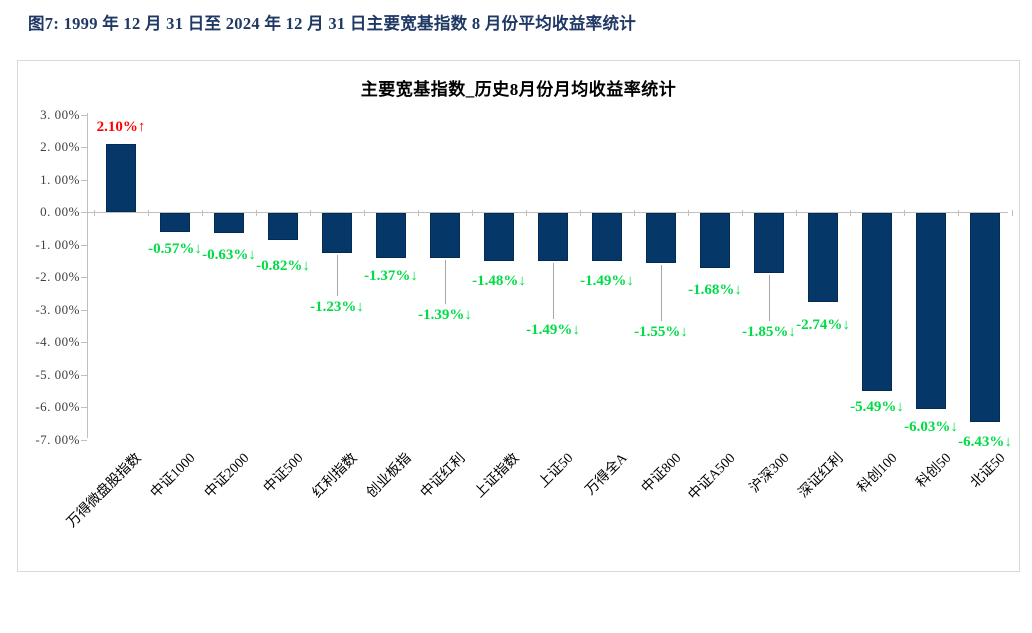 This screenshot has width=1032, height=633. What do you see at coordinates (518, 89) in the screenshot?
I see `chart-title: 主要宽基指数_历史8月份月均收益率统计` at bounding box center [518, 89].